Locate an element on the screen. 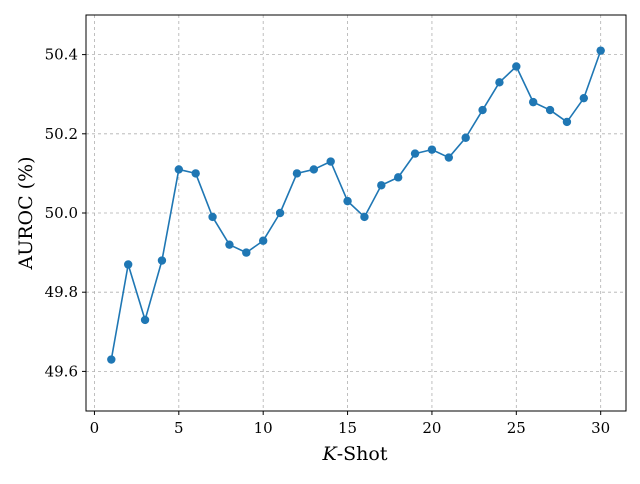 This screenshot has width=640, height=484. x-tick-label: 10 is located at coordinates (263, 428).